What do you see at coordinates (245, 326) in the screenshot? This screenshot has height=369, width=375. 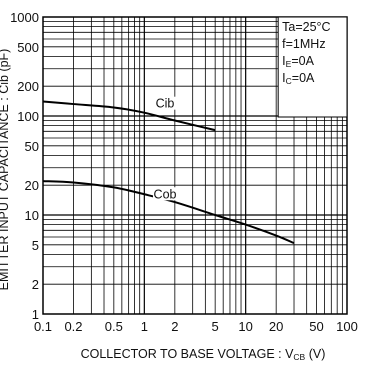 I see `x-tick-label: 10` at bounding box center [245, 326].